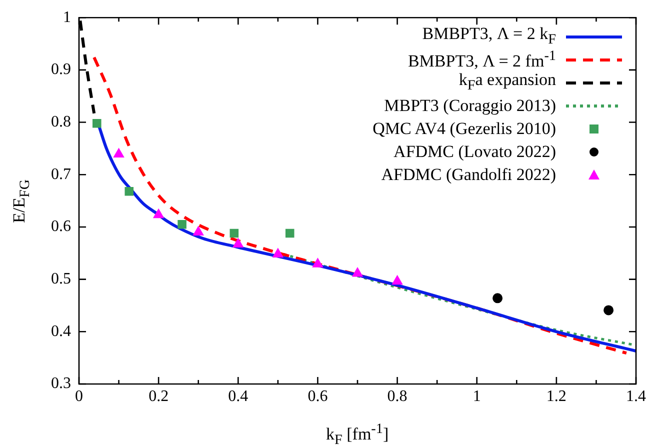  I want to click on y-tick-label: 0.3, so click(61, 383).